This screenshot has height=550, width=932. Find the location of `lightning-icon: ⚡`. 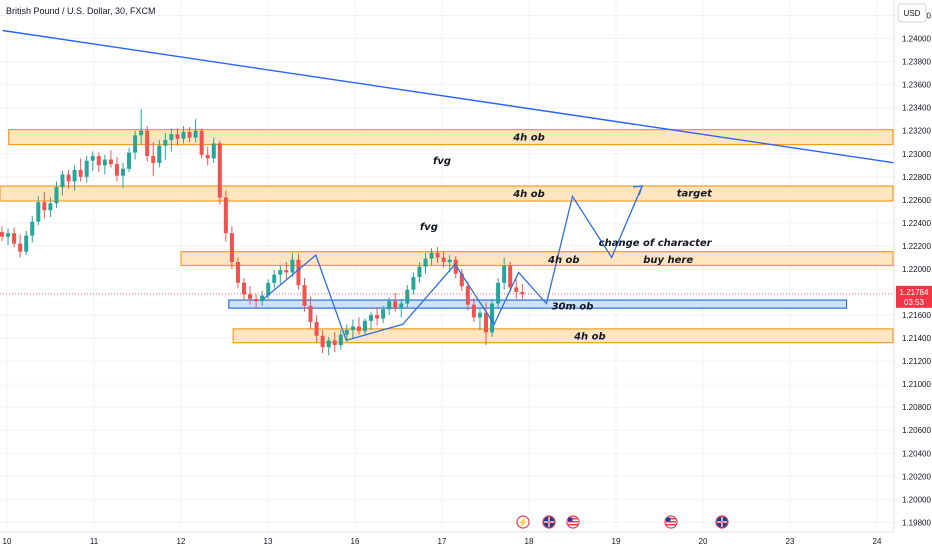

lightning-icon: ⚡ is located at coordinates (523, 522).